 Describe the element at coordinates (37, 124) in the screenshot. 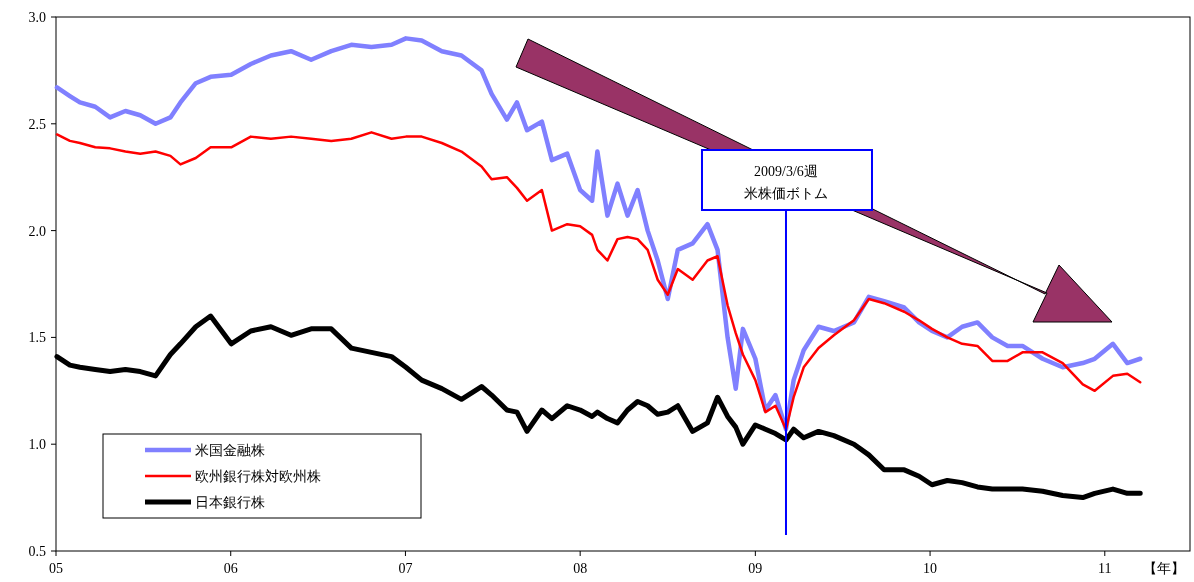

I see `y-tick-label: 2.5` at that location.